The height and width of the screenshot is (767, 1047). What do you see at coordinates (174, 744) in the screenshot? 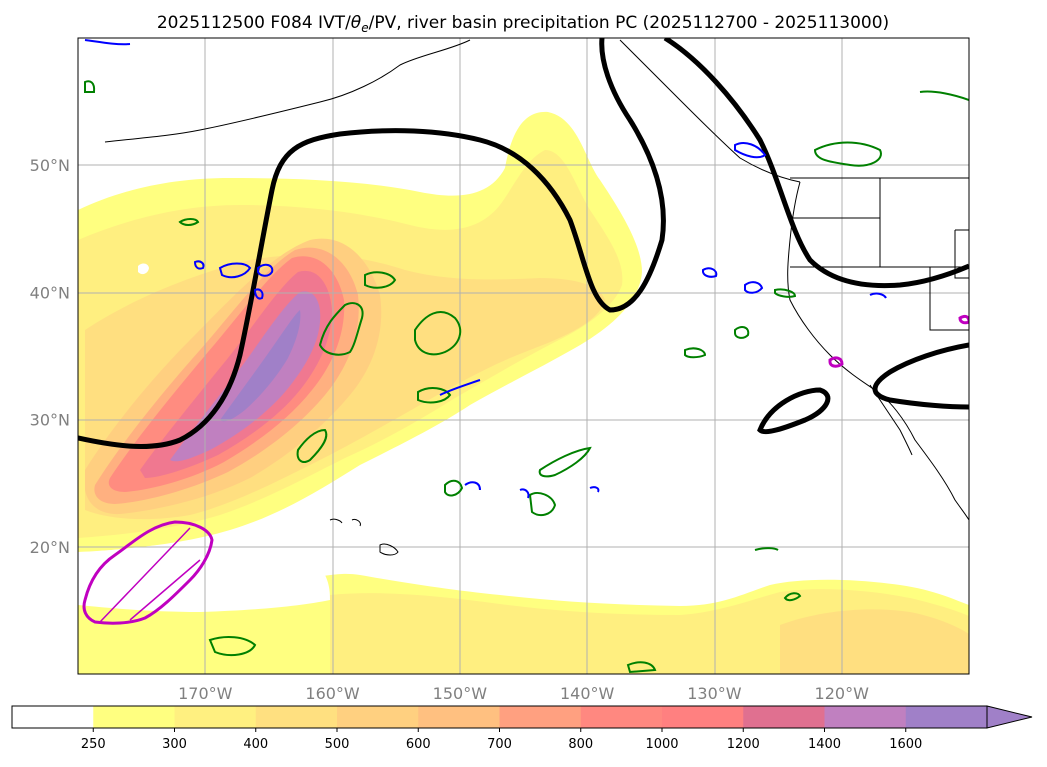
I see `colorbar-tick-label-1: 300` at bounding box center [174, 744].